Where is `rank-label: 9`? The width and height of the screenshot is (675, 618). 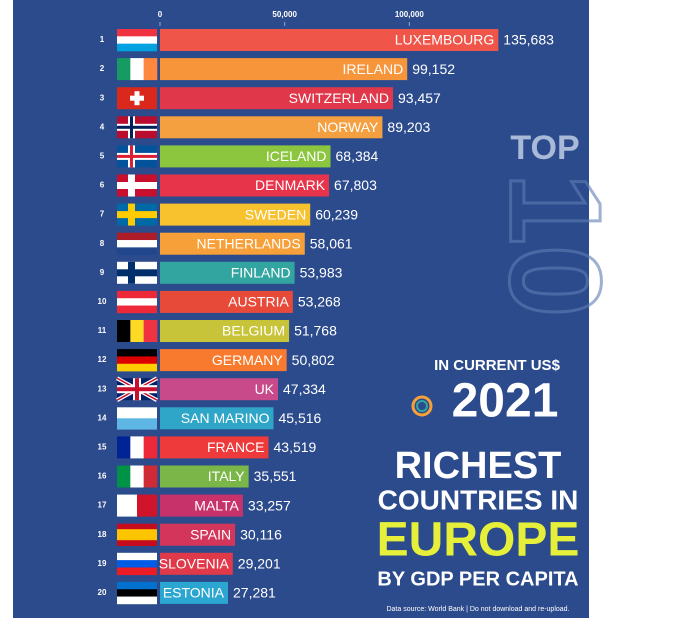
rank-label: 9 is located at coordinates (102, 272).